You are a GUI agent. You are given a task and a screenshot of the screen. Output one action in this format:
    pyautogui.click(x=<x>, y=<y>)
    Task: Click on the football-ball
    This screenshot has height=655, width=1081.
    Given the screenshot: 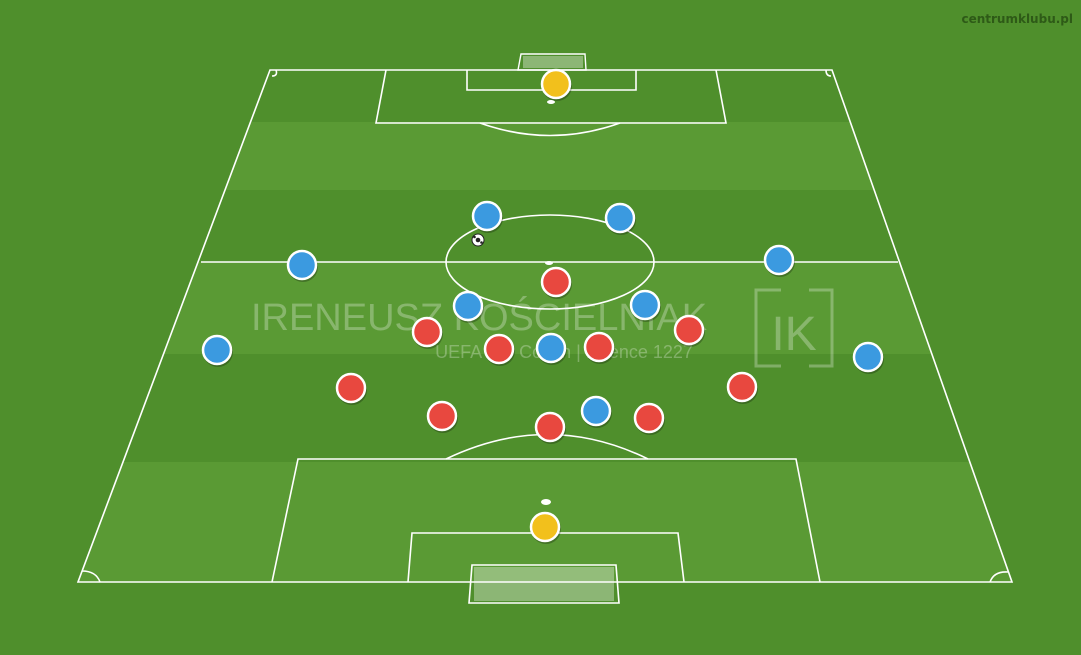 What is the action you would take?
    pyautogui.click(x=478, y=240)
    